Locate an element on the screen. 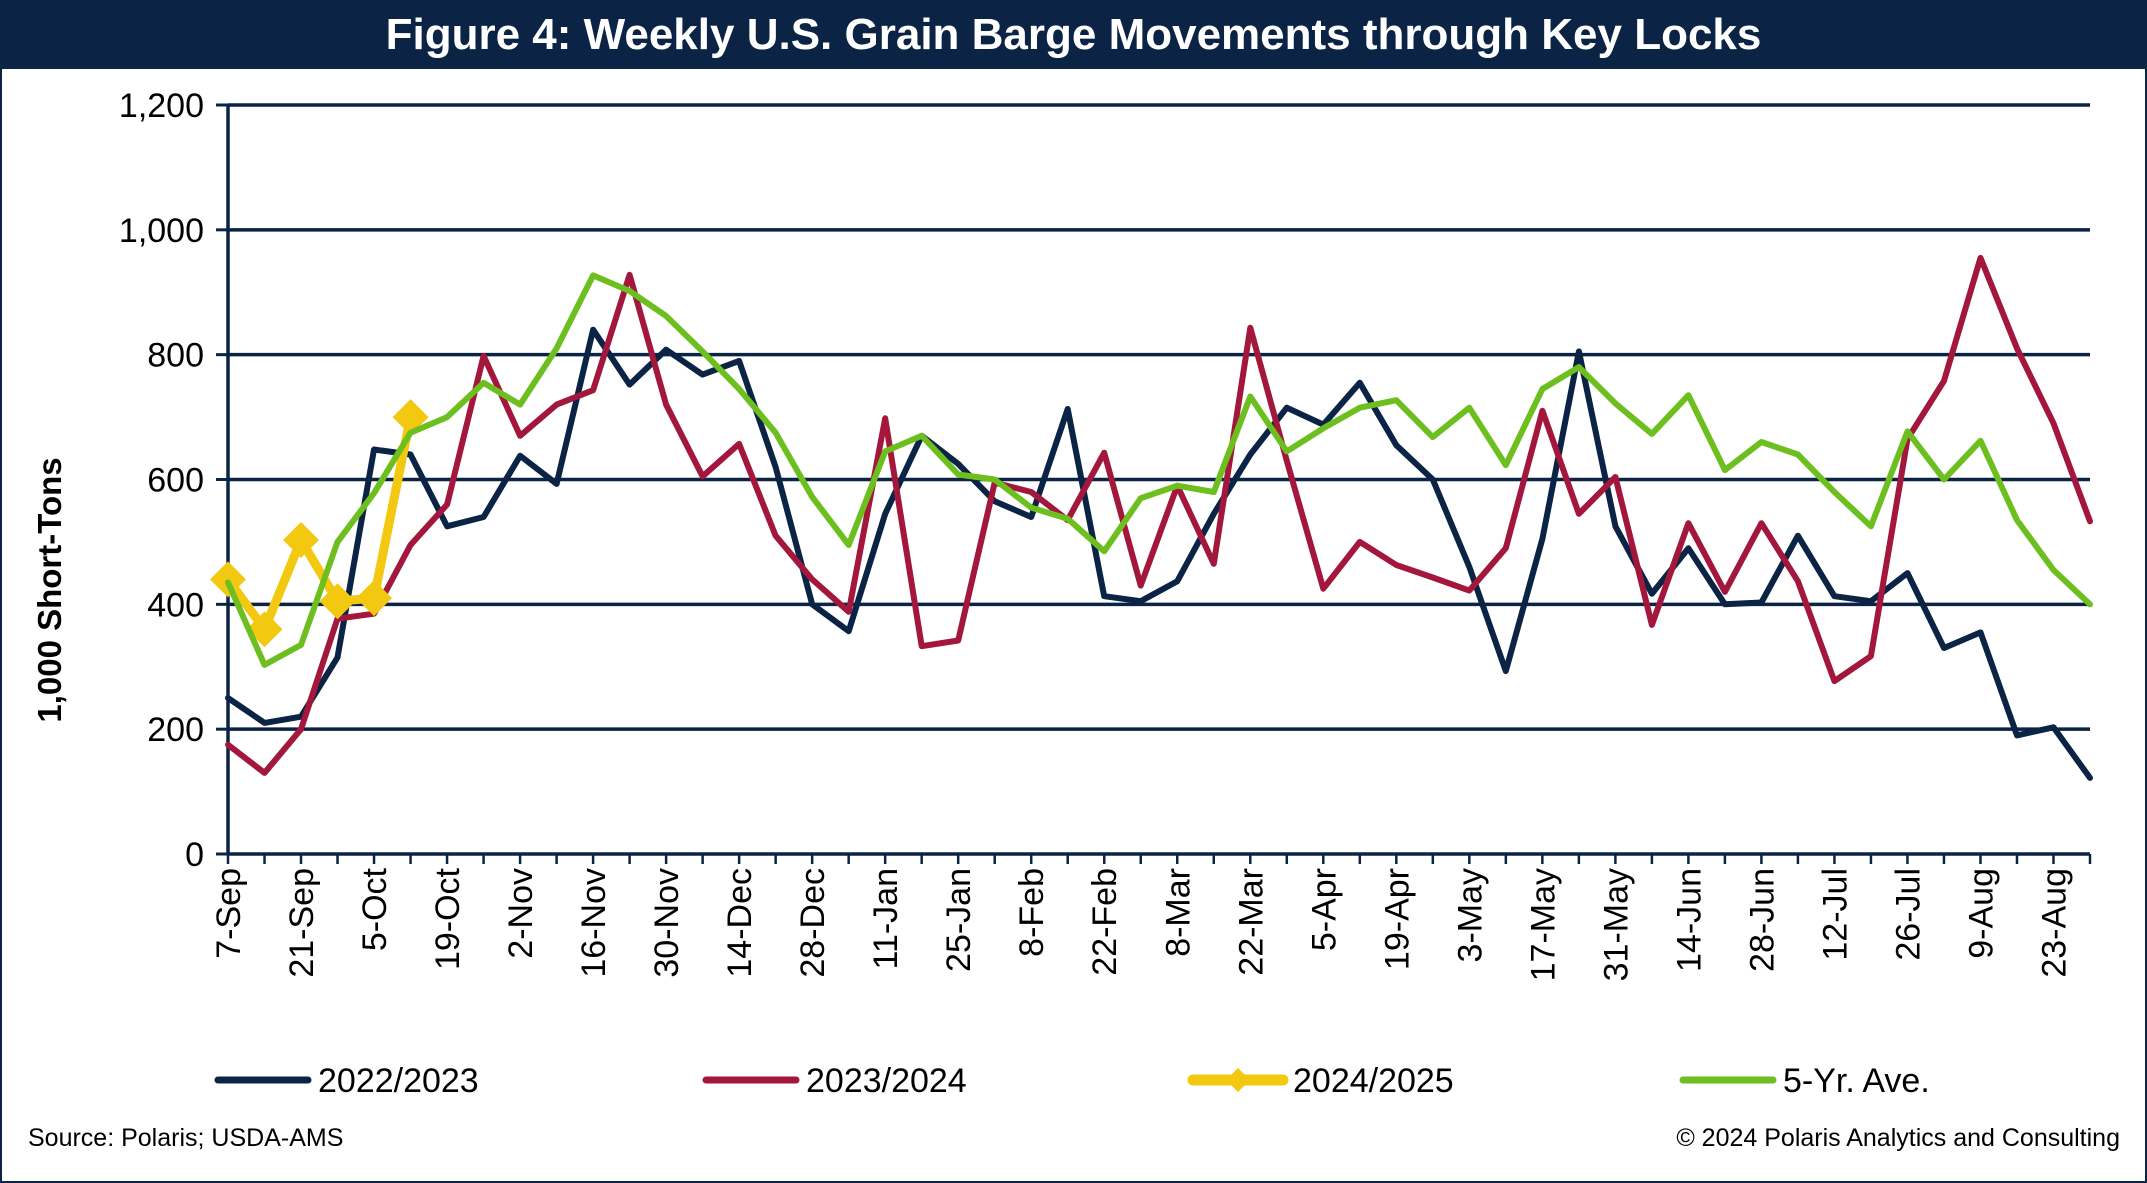 The width and height of the screenshot is (2147, 1183). x-tick-label: 26-Jul is located at coordinates (1908, 914).